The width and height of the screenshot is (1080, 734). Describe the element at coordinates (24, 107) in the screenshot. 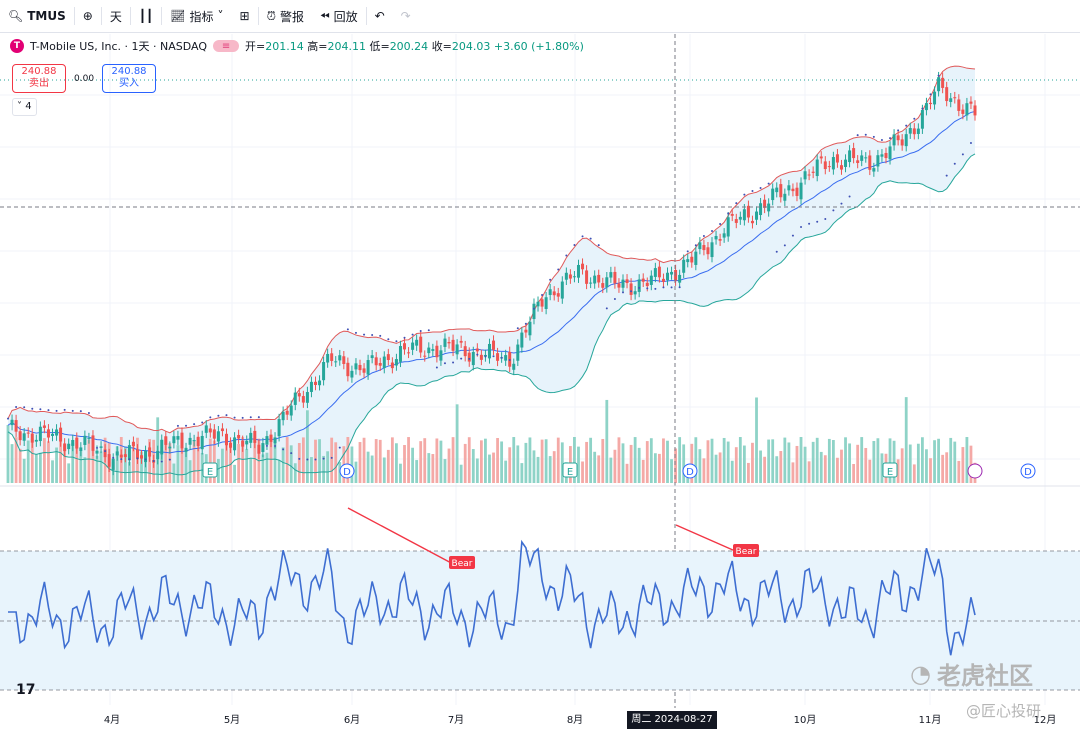

I see `indicators-collapse-toggle: ˅ 4` at that location.